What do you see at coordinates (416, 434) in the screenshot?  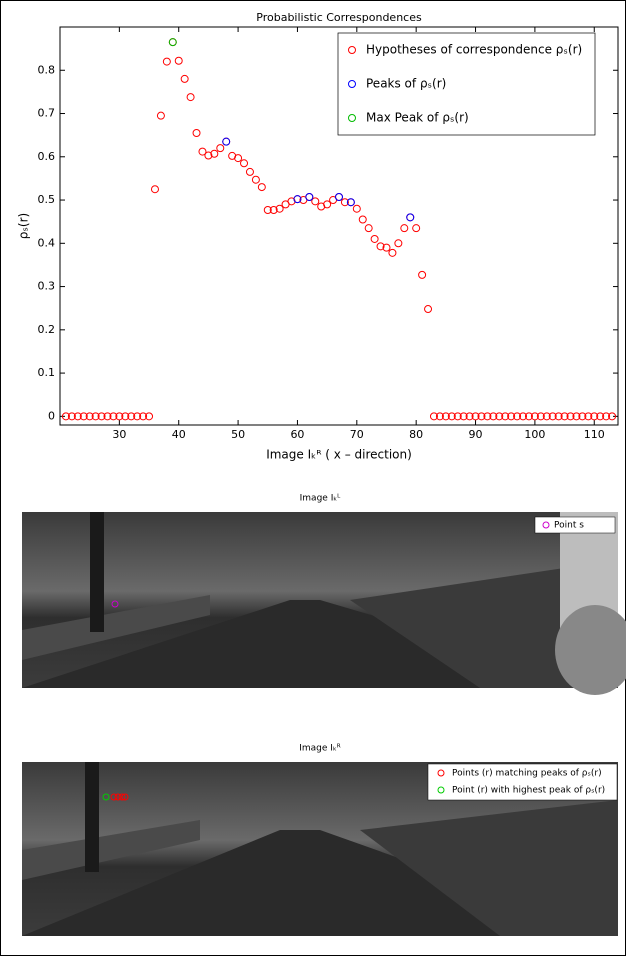 I see `x-tick-label: 80` at bounding box center [416, 434].